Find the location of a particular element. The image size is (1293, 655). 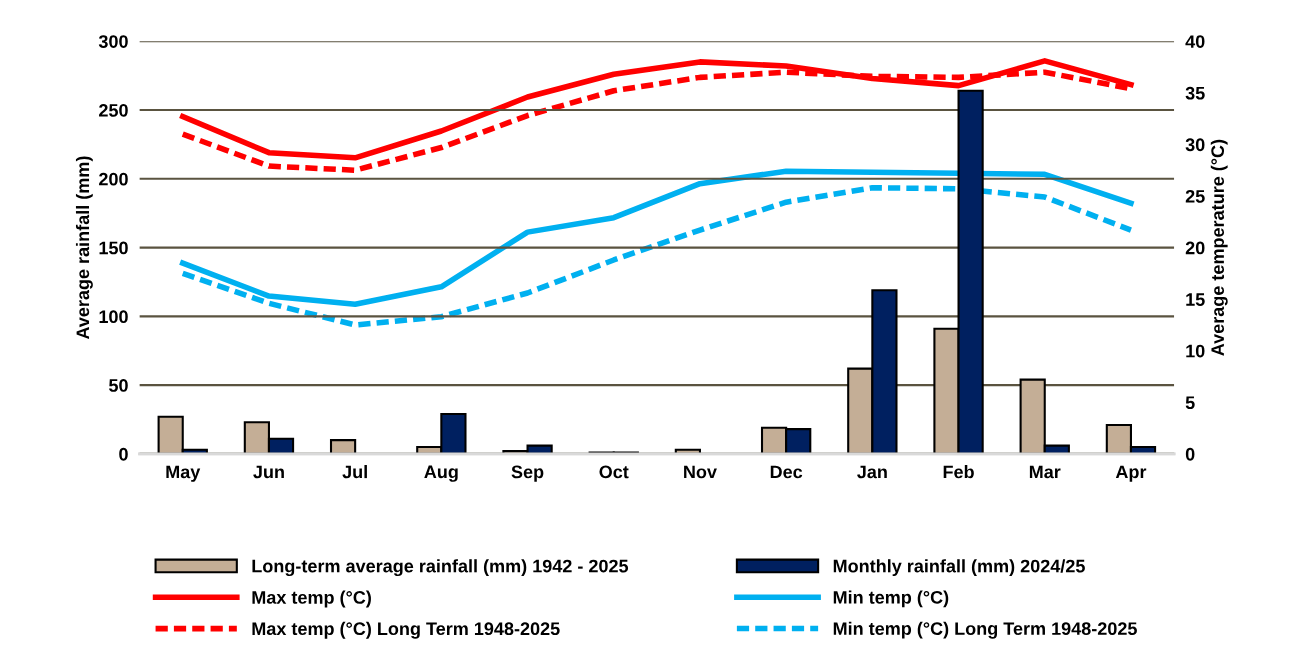

legend-label: Min temp (°C) Long Term 1948-2025 is located at coordinates (985, 630).